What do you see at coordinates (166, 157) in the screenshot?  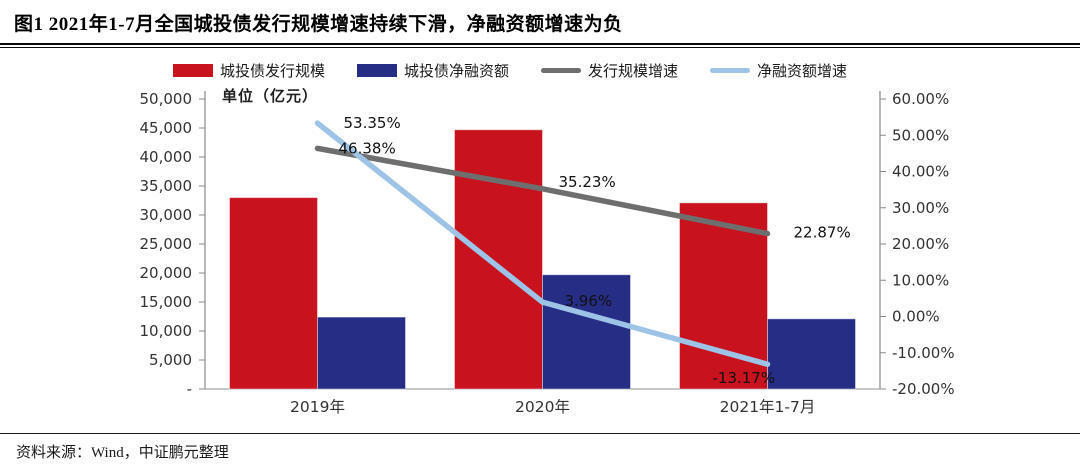 I see `svg-text: 40,000` at bounding box center [166, 157].